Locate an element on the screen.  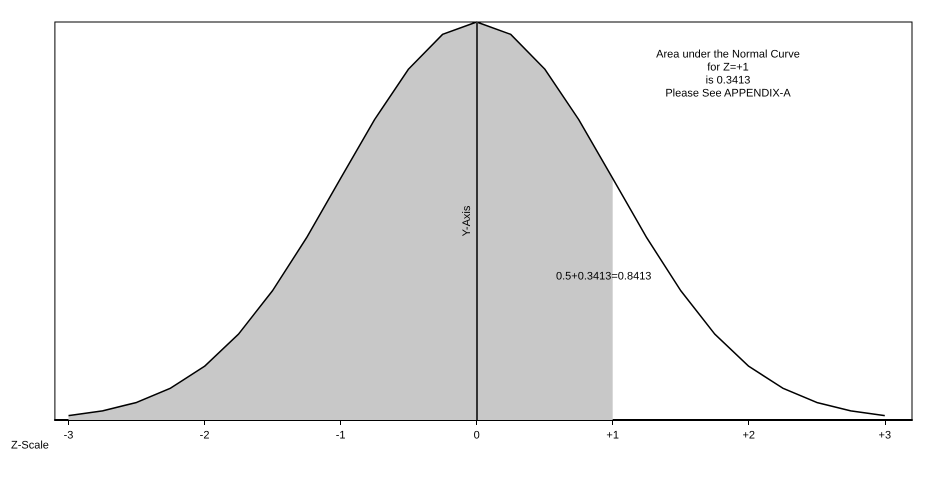
x-tick-label: +3 is located at coordinates (885, 436).